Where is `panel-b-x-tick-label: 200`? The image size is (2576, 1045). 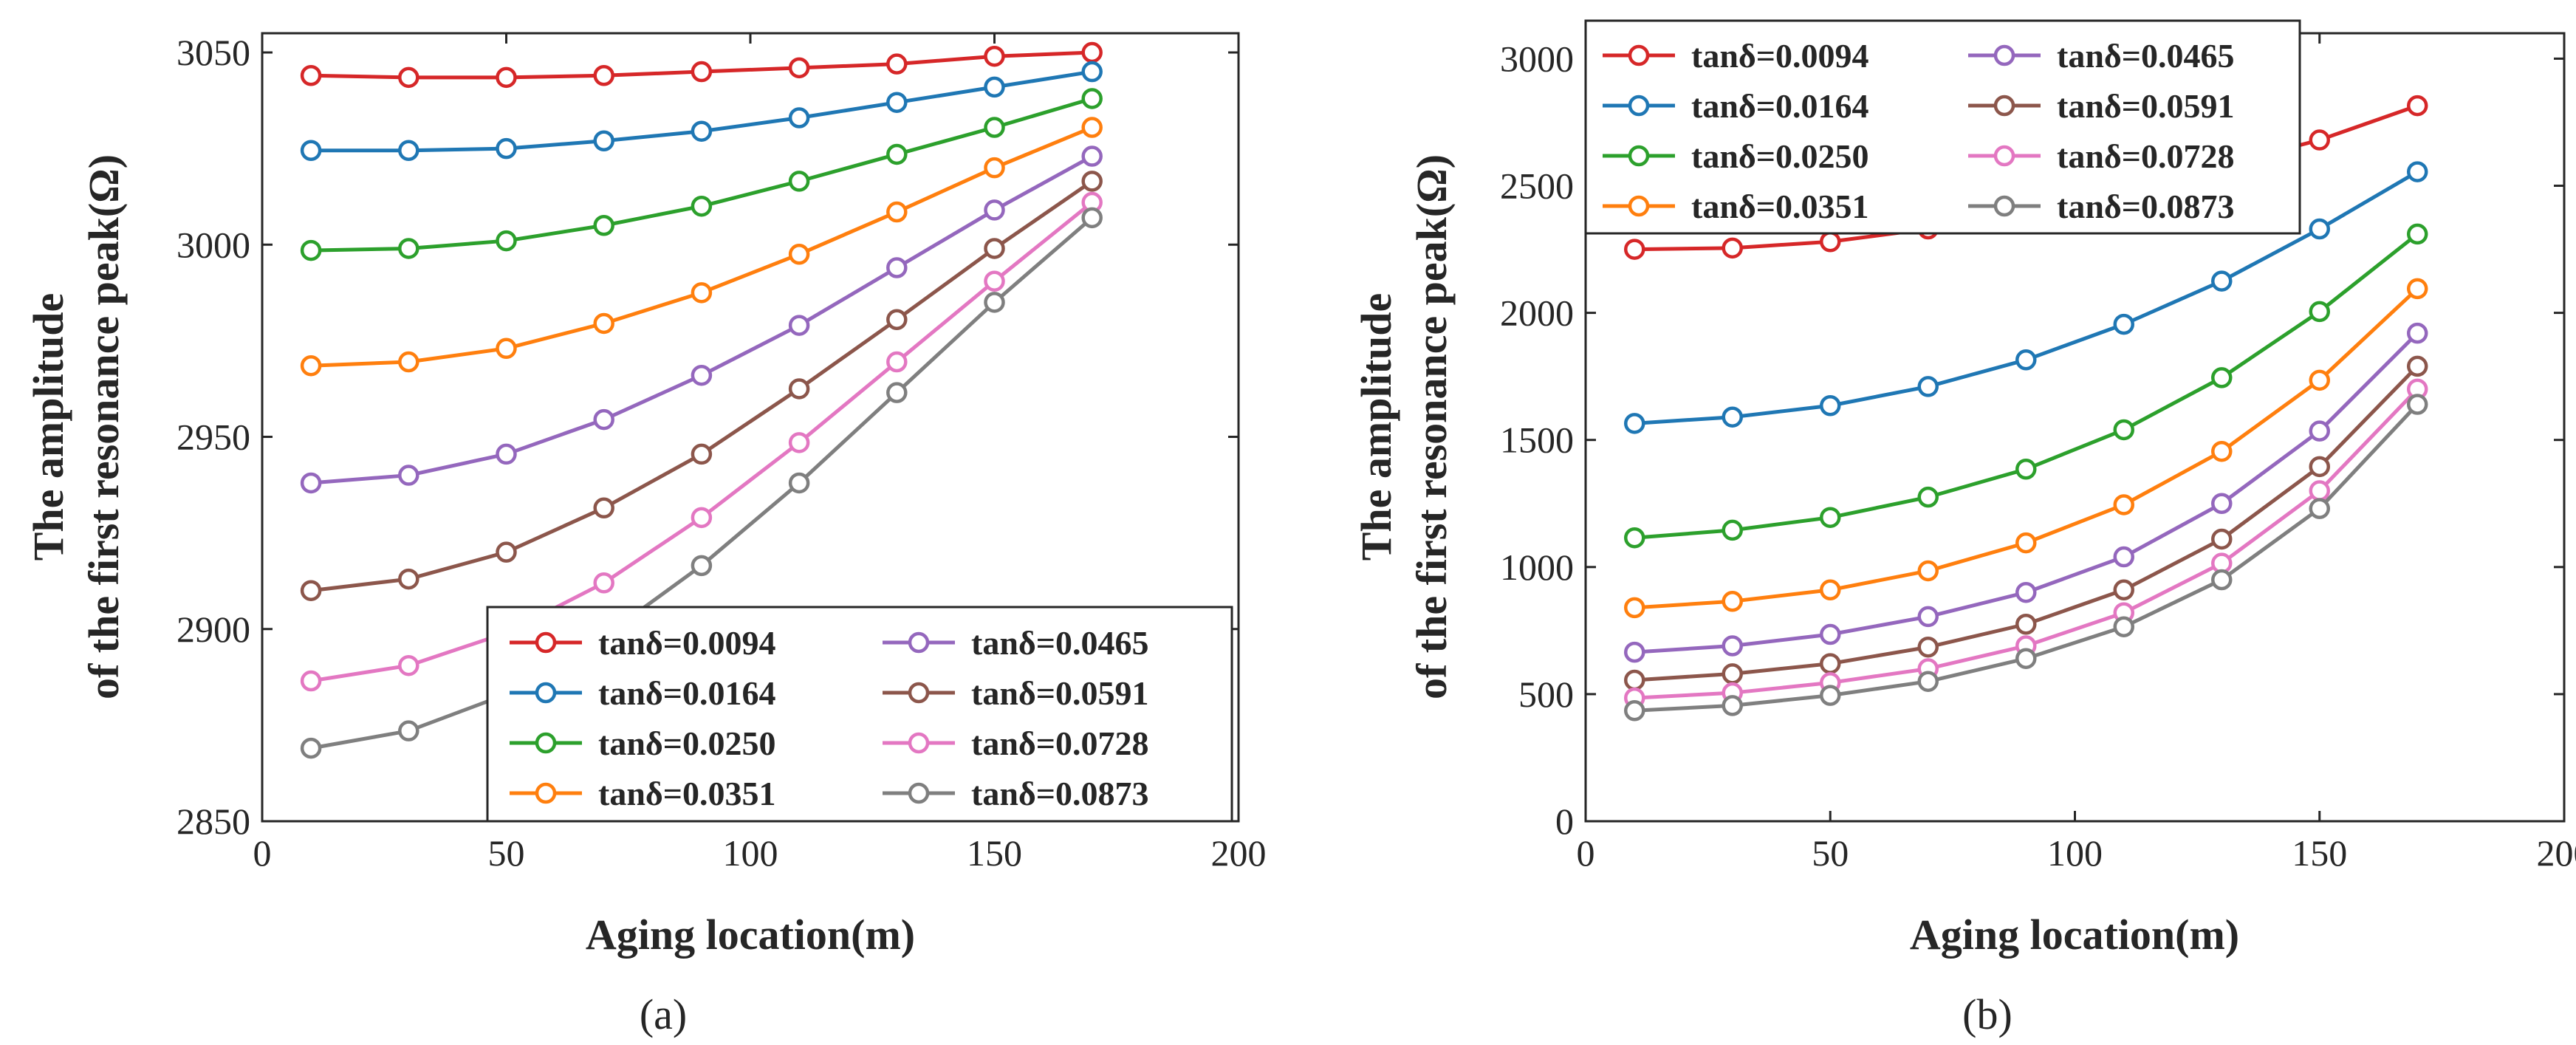 panel-b-x-tick-label: 200 is located at coordinates (2556, 853).